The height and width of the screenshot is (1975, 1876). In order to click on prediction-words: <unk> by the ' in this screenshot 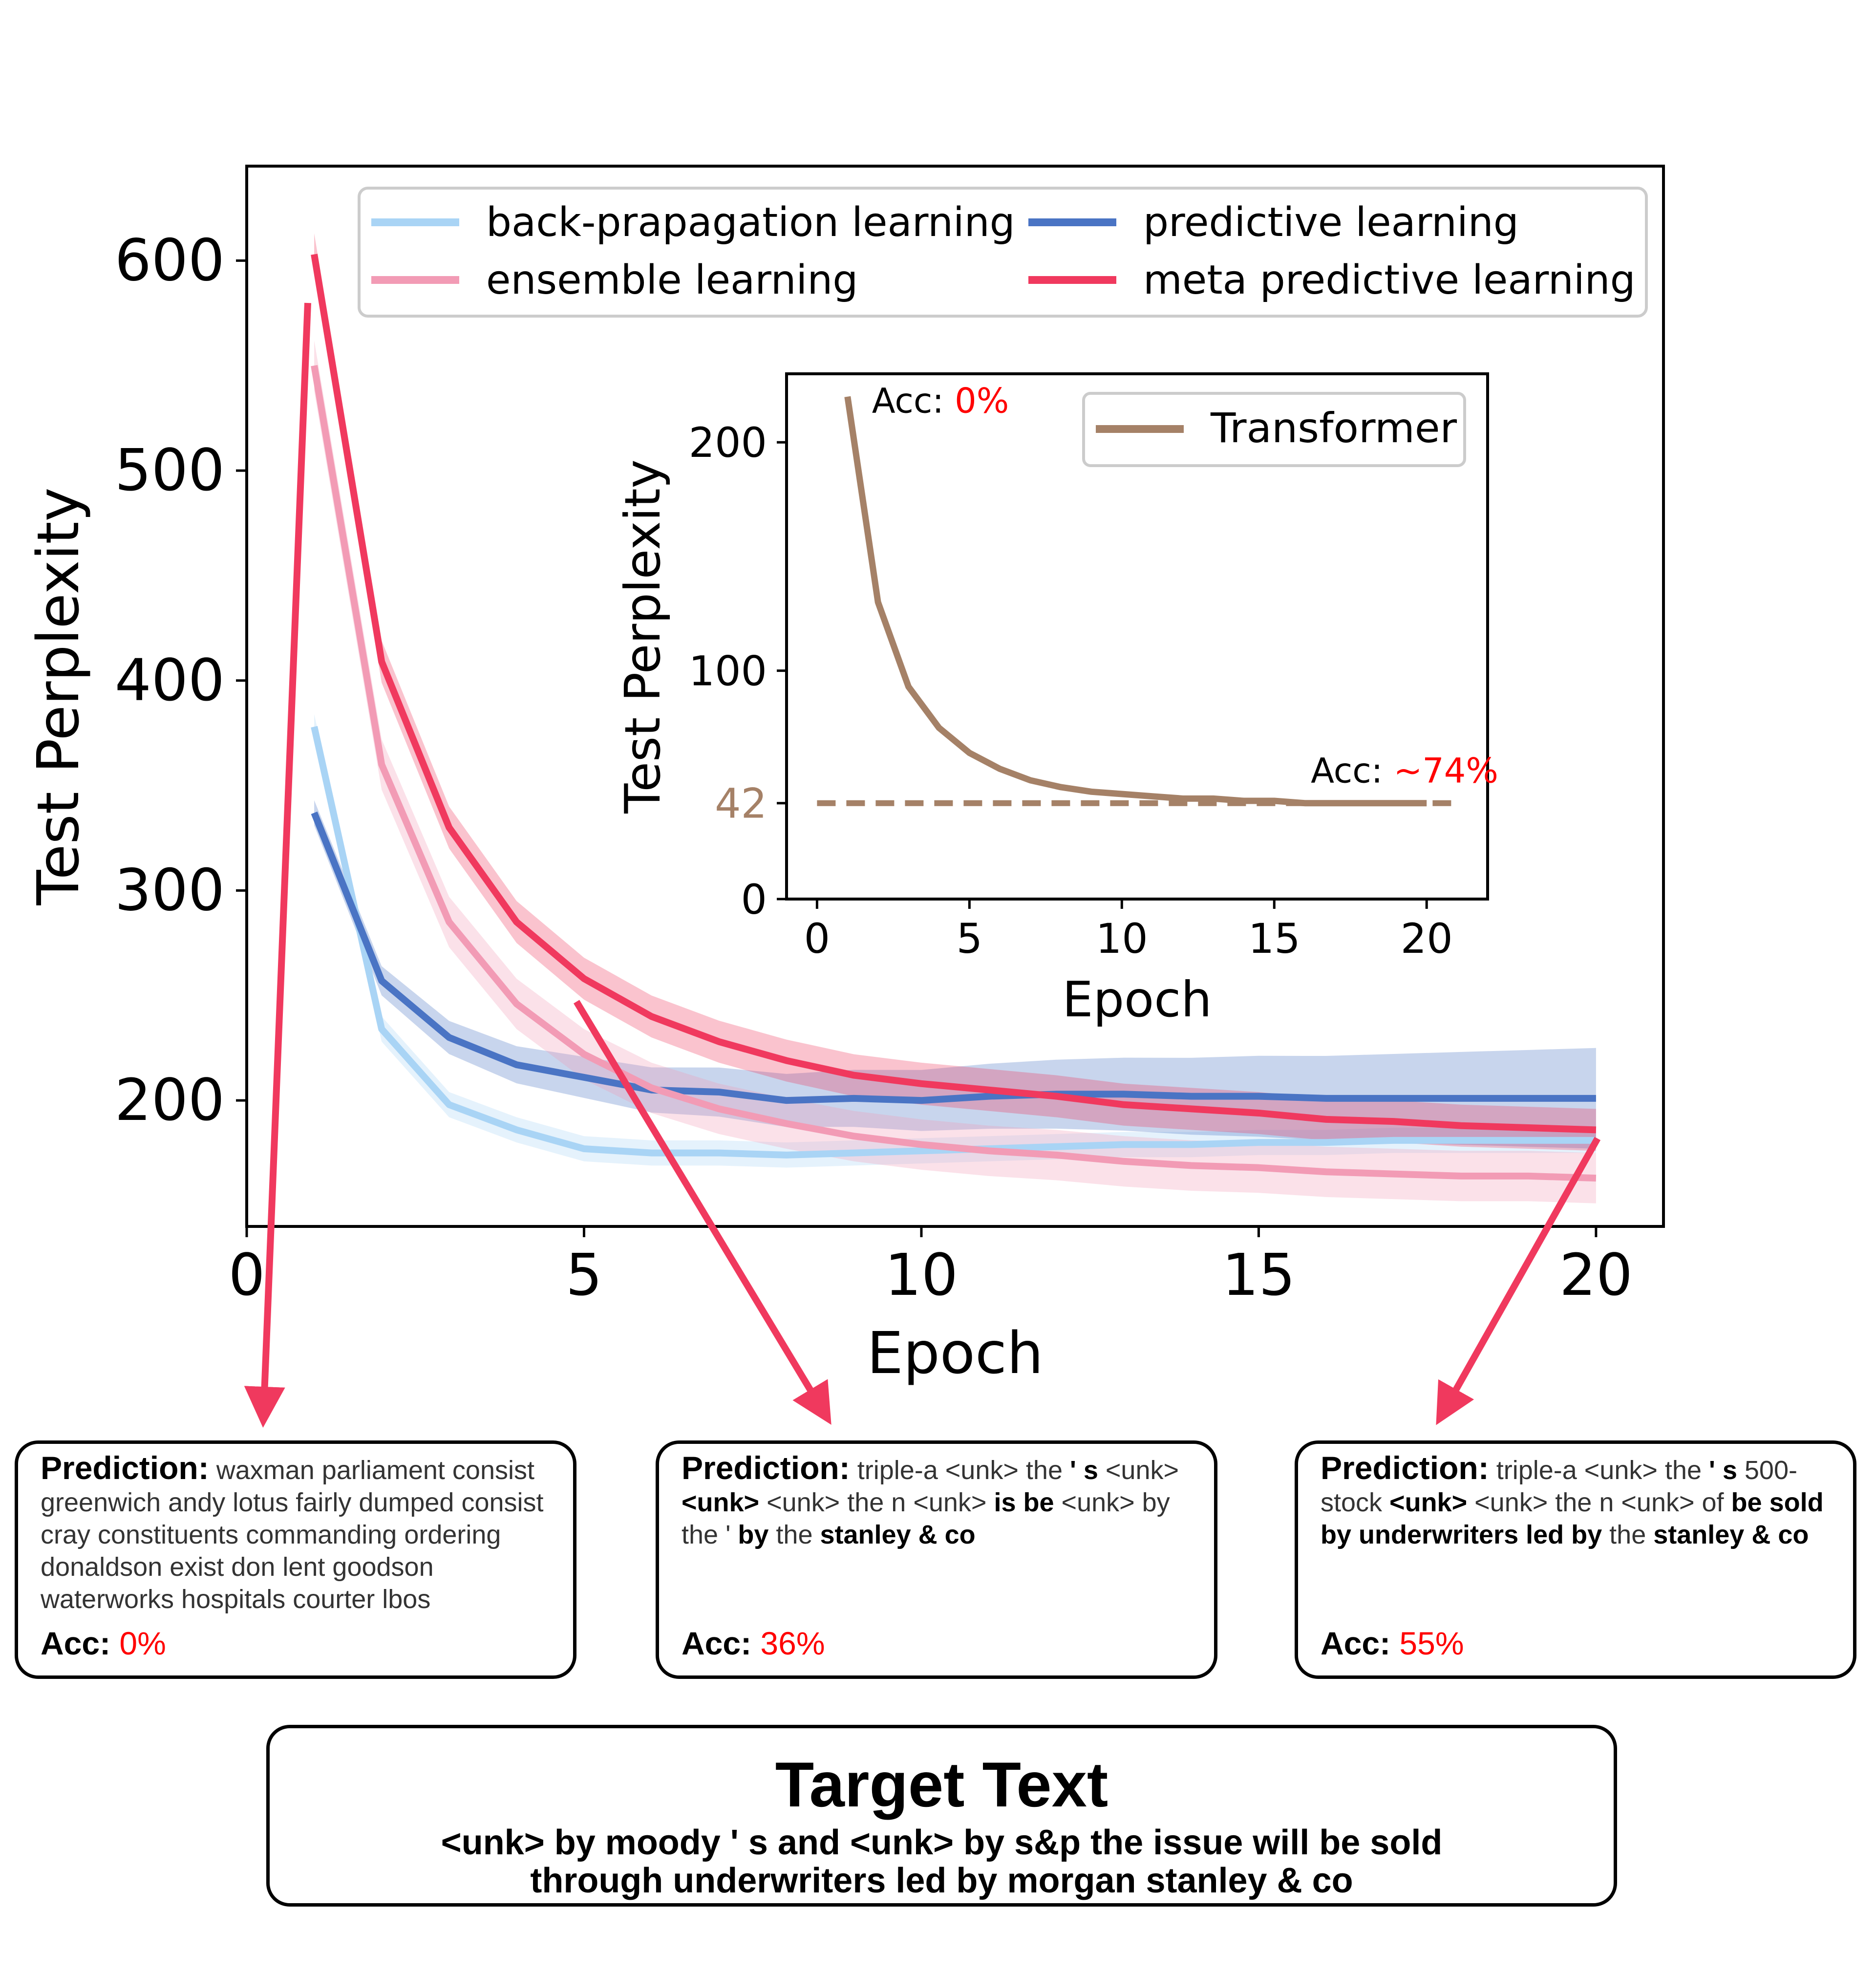, I will do `click(926, 1518)`.